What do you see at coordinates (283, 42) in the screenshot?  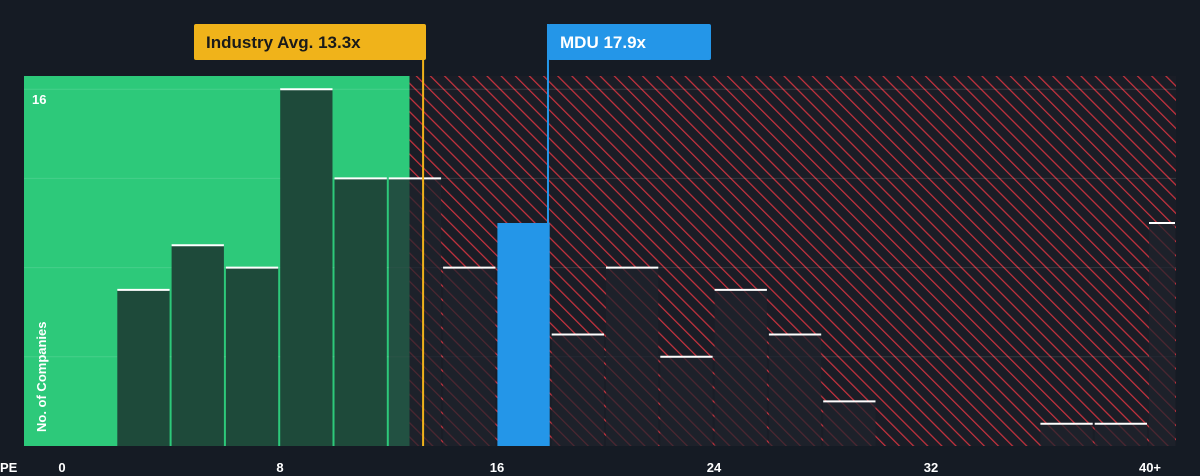 I see `industry-avg-callout-label: Industry Avg. 13.3x` at bounding box center [283, 42].